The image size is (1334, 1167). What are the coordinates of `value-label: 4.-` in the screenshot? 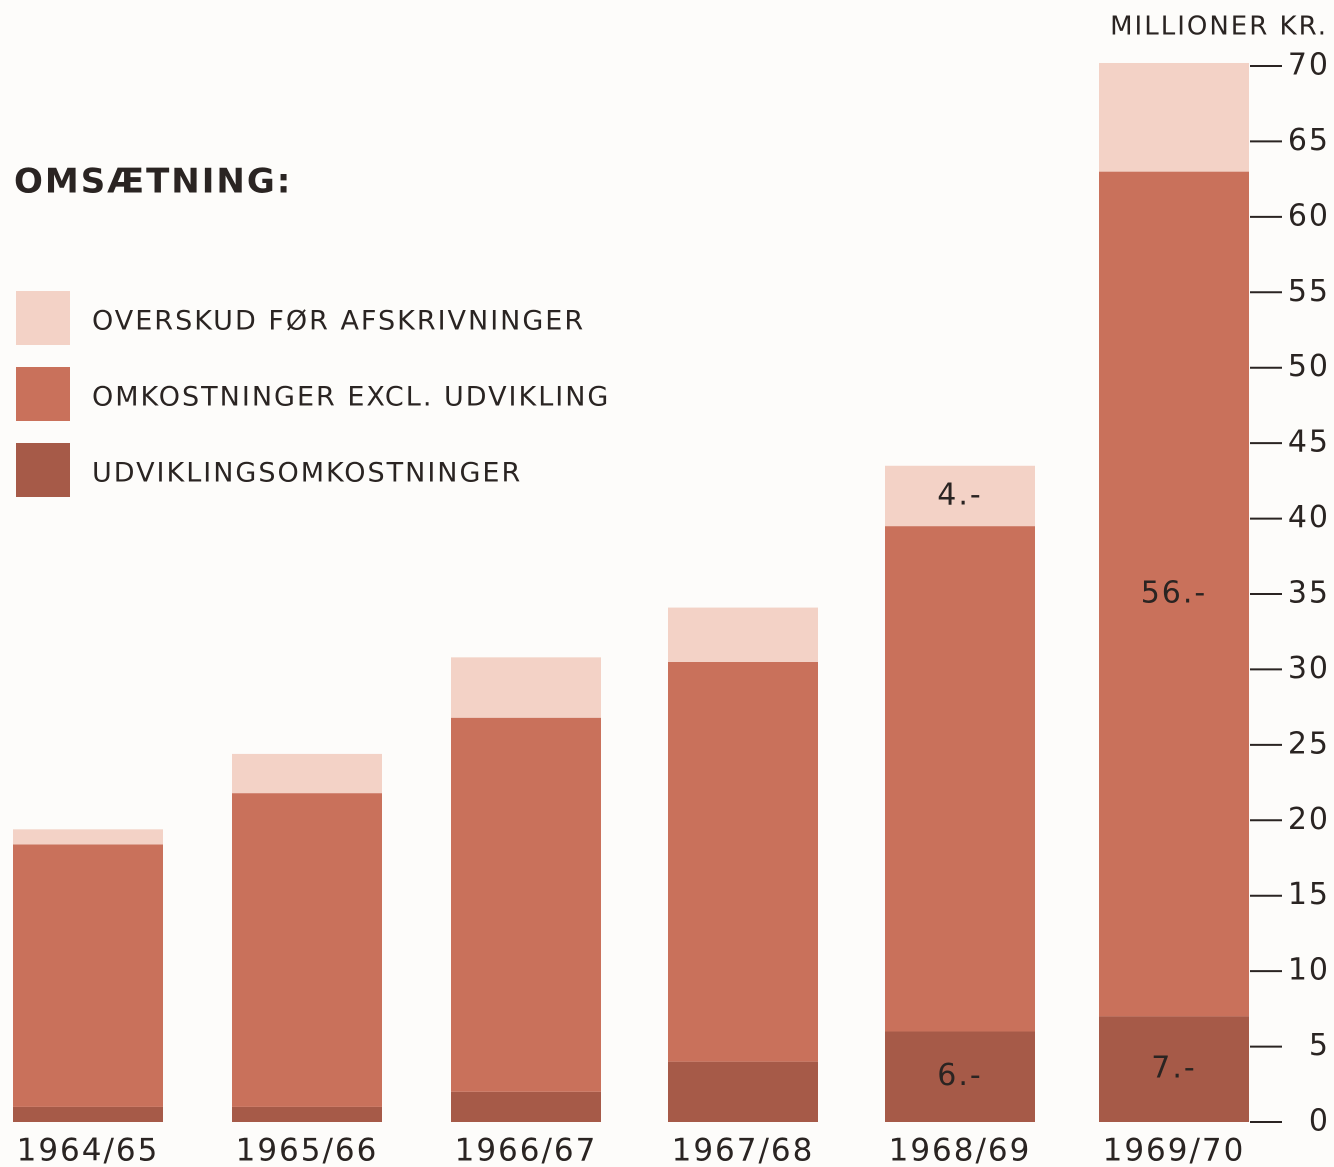 It's located at (959, 494).